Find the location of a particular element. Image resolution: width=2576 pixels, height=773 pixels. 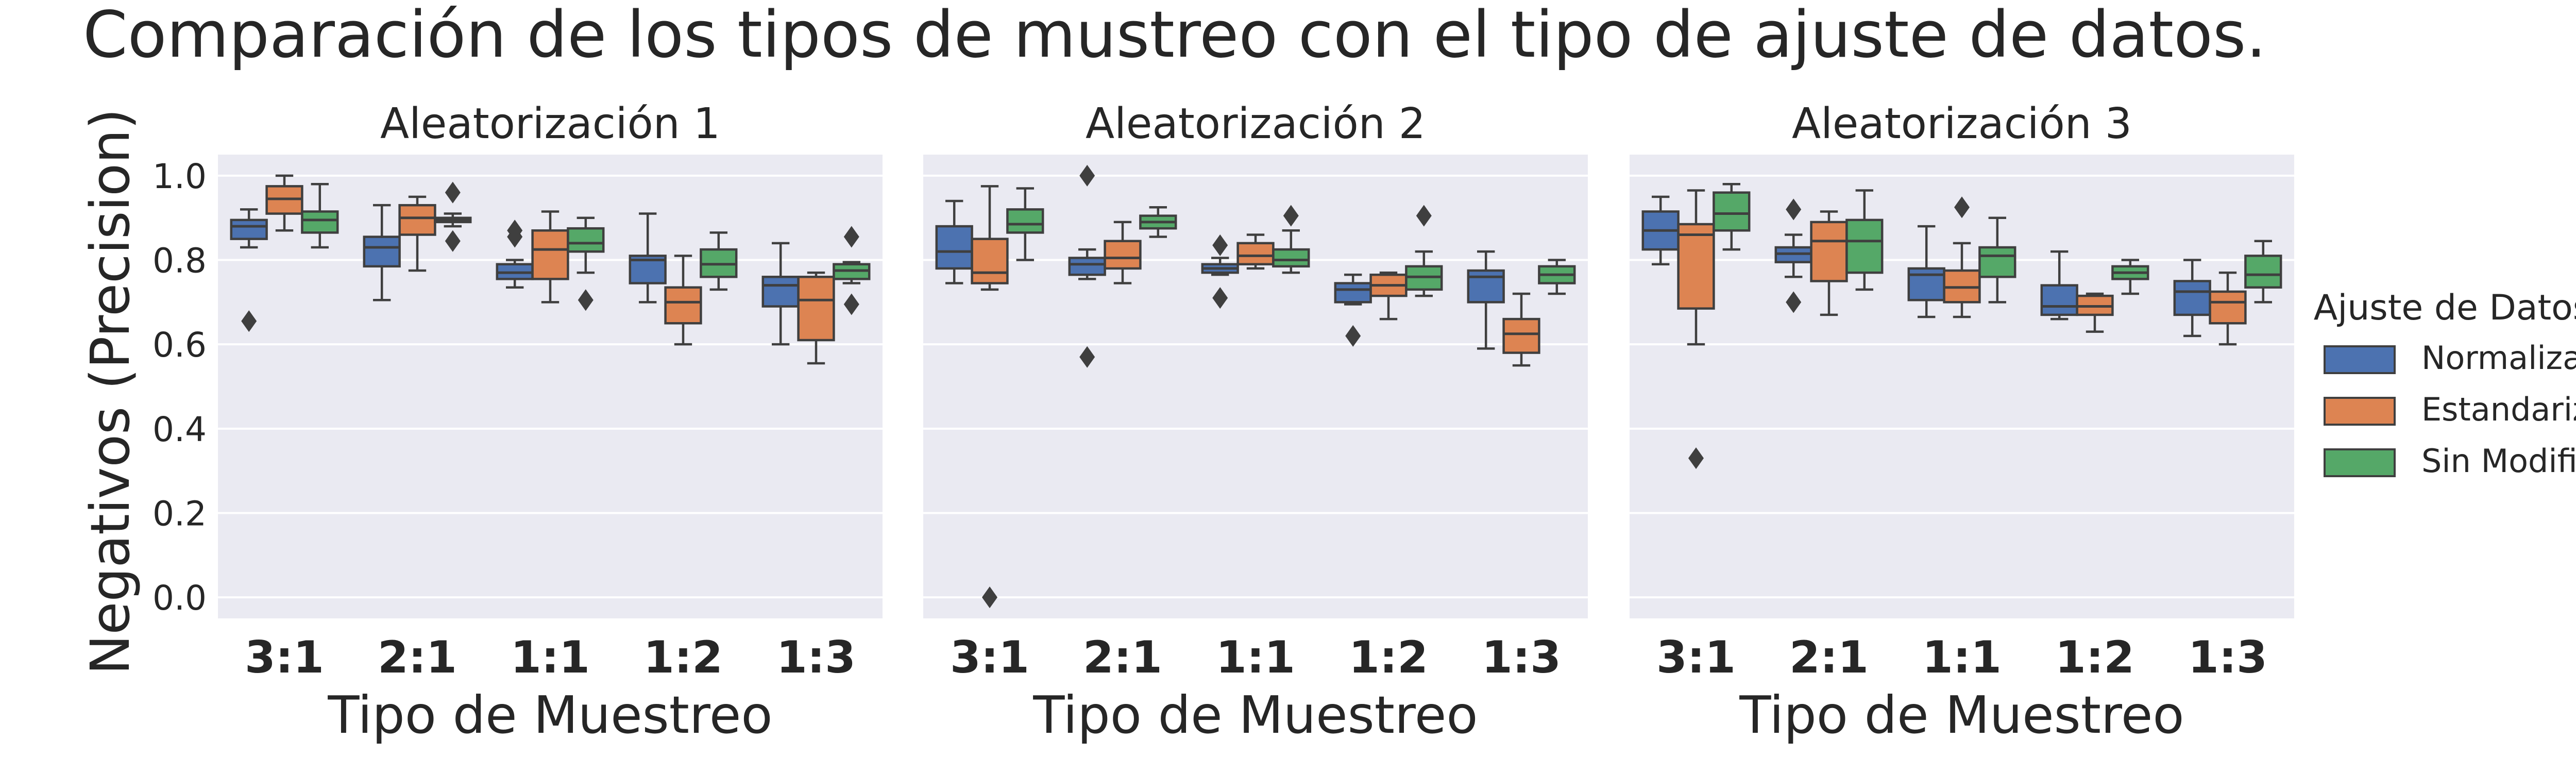

y-tick-label: 0.4 is located at coordinates (180, 429).